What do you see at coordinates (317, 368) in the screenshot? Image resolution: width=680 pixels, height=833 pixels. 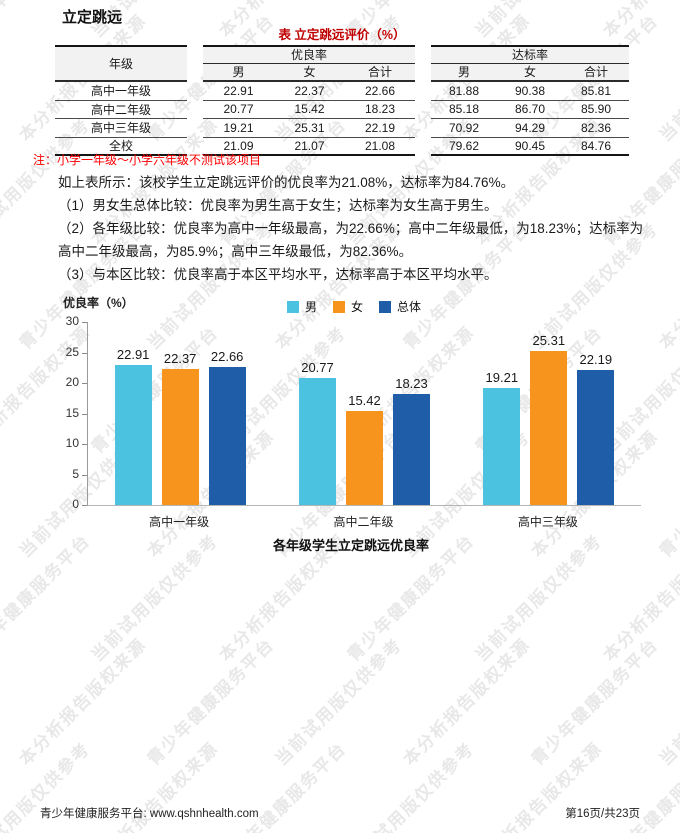 I see `bar-value-label: 20.77` at bounding box center [317, 368].